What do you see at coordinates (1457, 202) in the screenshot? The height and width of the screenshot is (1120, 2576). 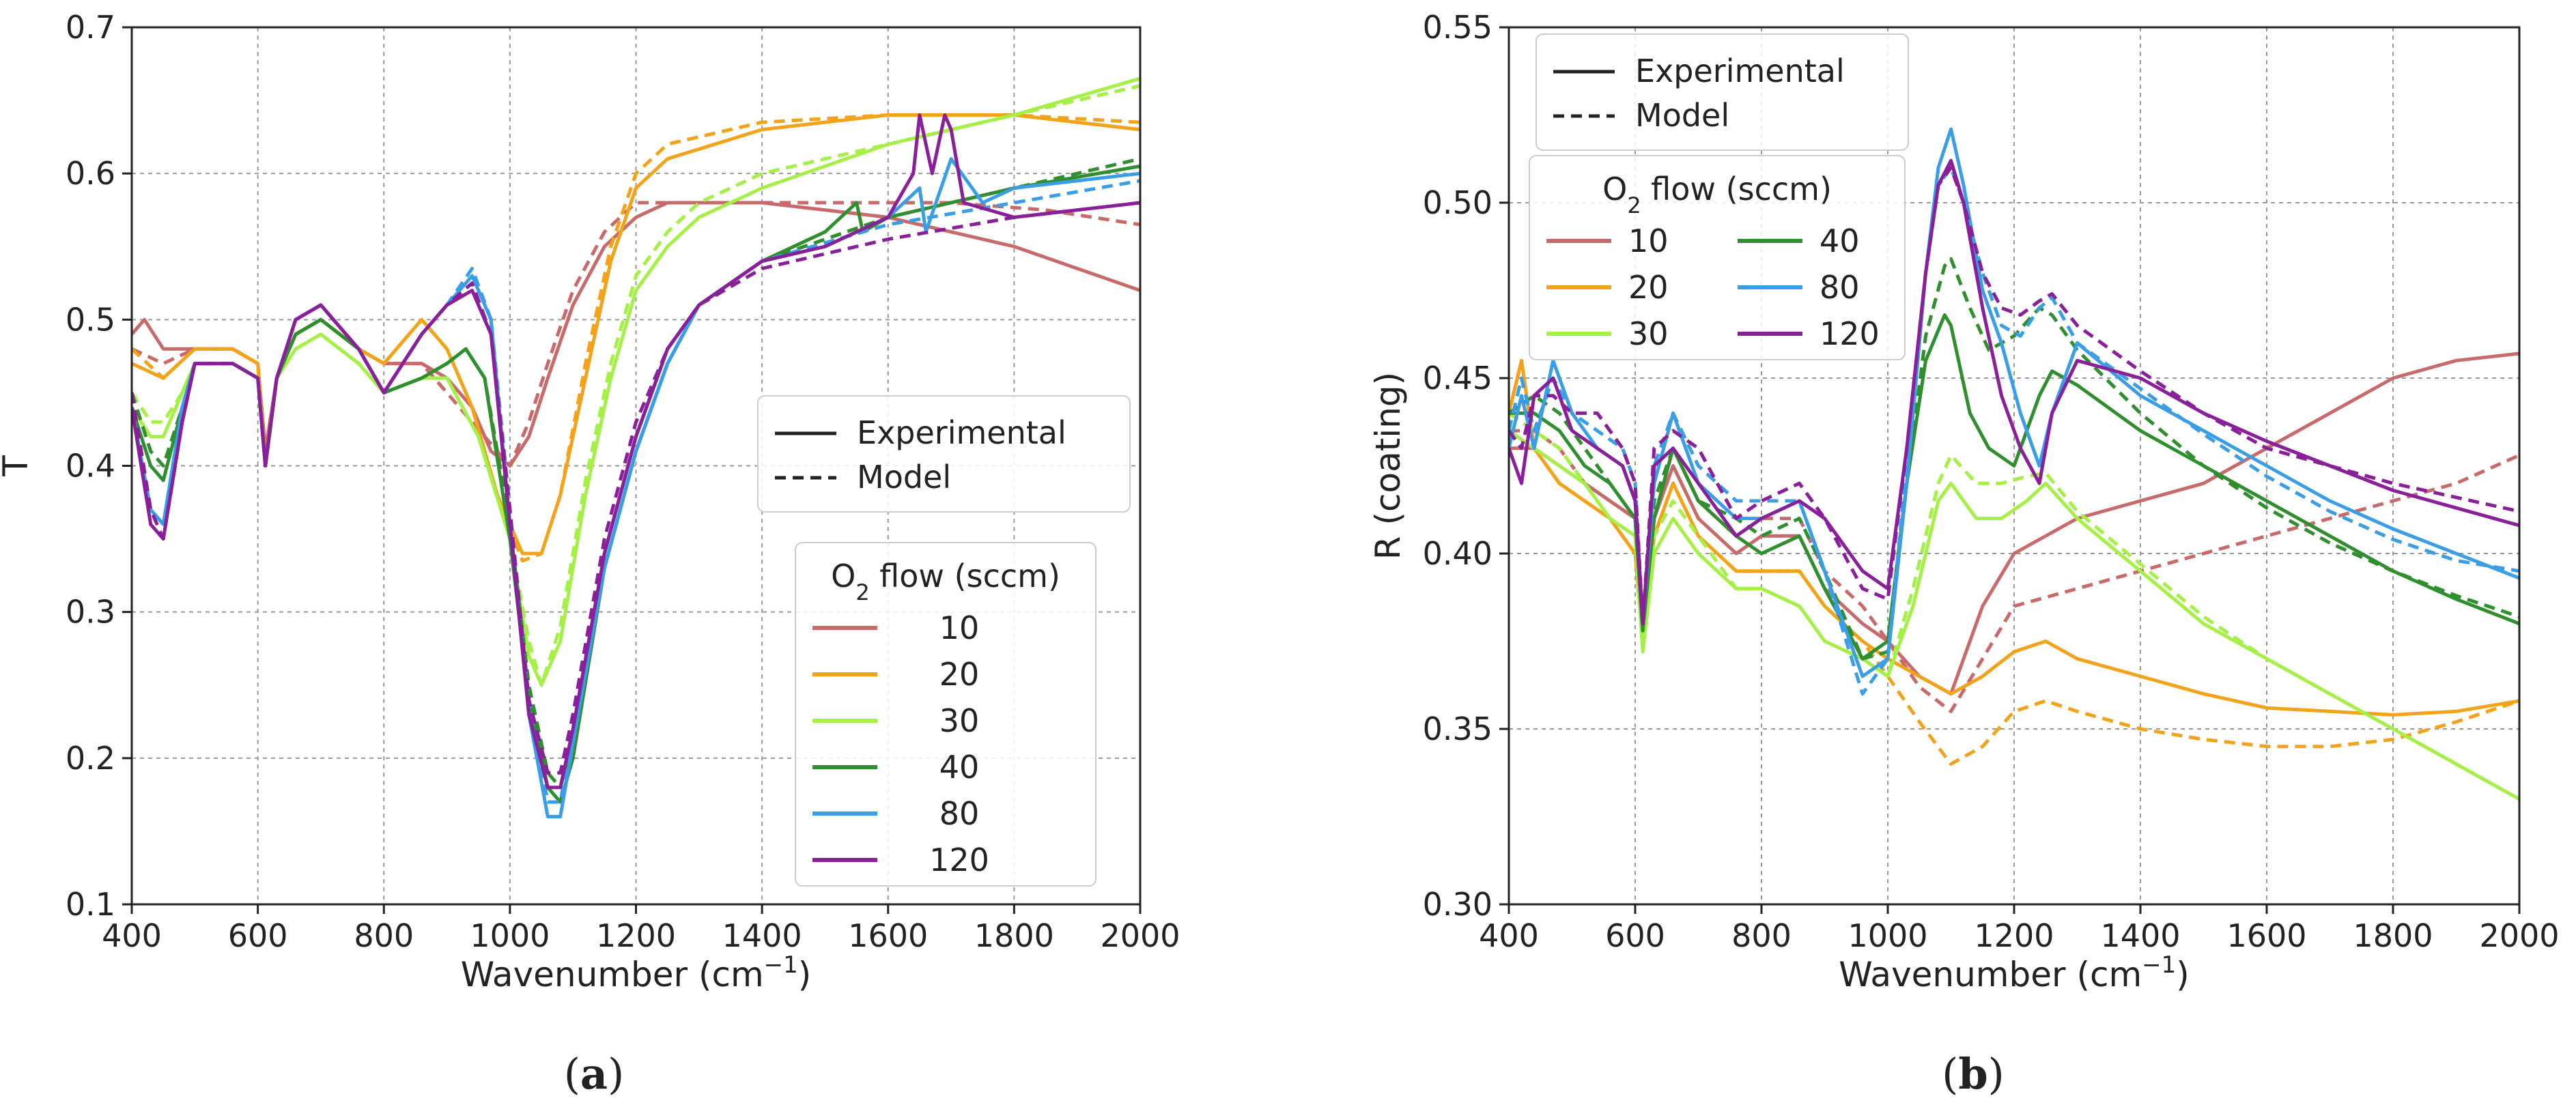 I see `y-tick-label: 0.50` at bounding box center [1457, 202].